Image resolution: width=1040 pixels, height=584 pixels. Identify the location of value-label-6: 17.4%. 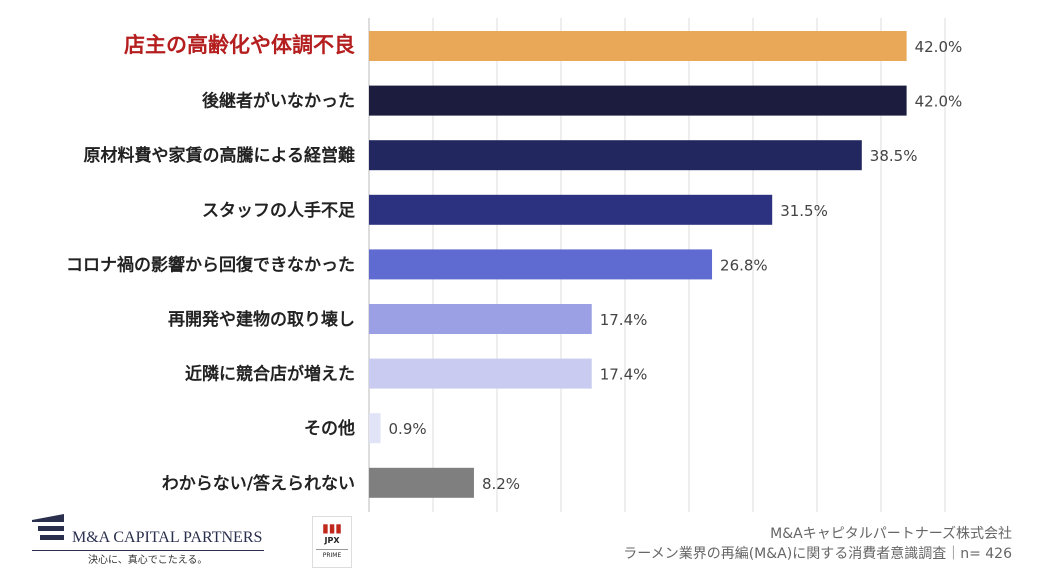
(624, 320).